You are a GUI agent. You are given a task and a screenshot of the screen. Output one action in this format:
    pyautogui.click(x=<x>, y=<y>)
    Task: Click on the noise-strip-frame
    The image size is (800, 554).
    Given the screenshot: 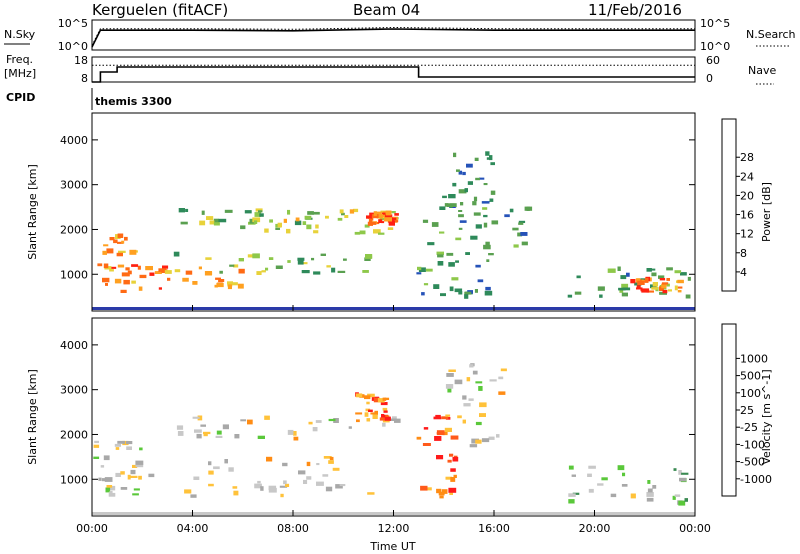 What is the action you would take?
    pyautogui.click(x=393, y=35)
    